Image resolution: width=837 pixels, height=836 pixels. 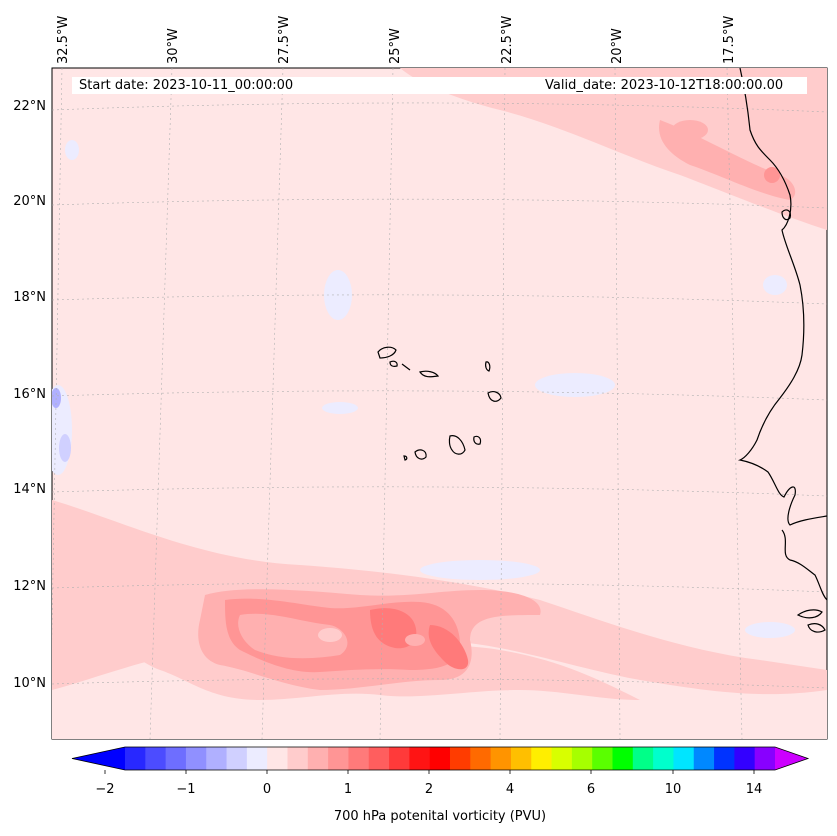 I want to click on lon-label: 25°W, so click(x=395, y=46).